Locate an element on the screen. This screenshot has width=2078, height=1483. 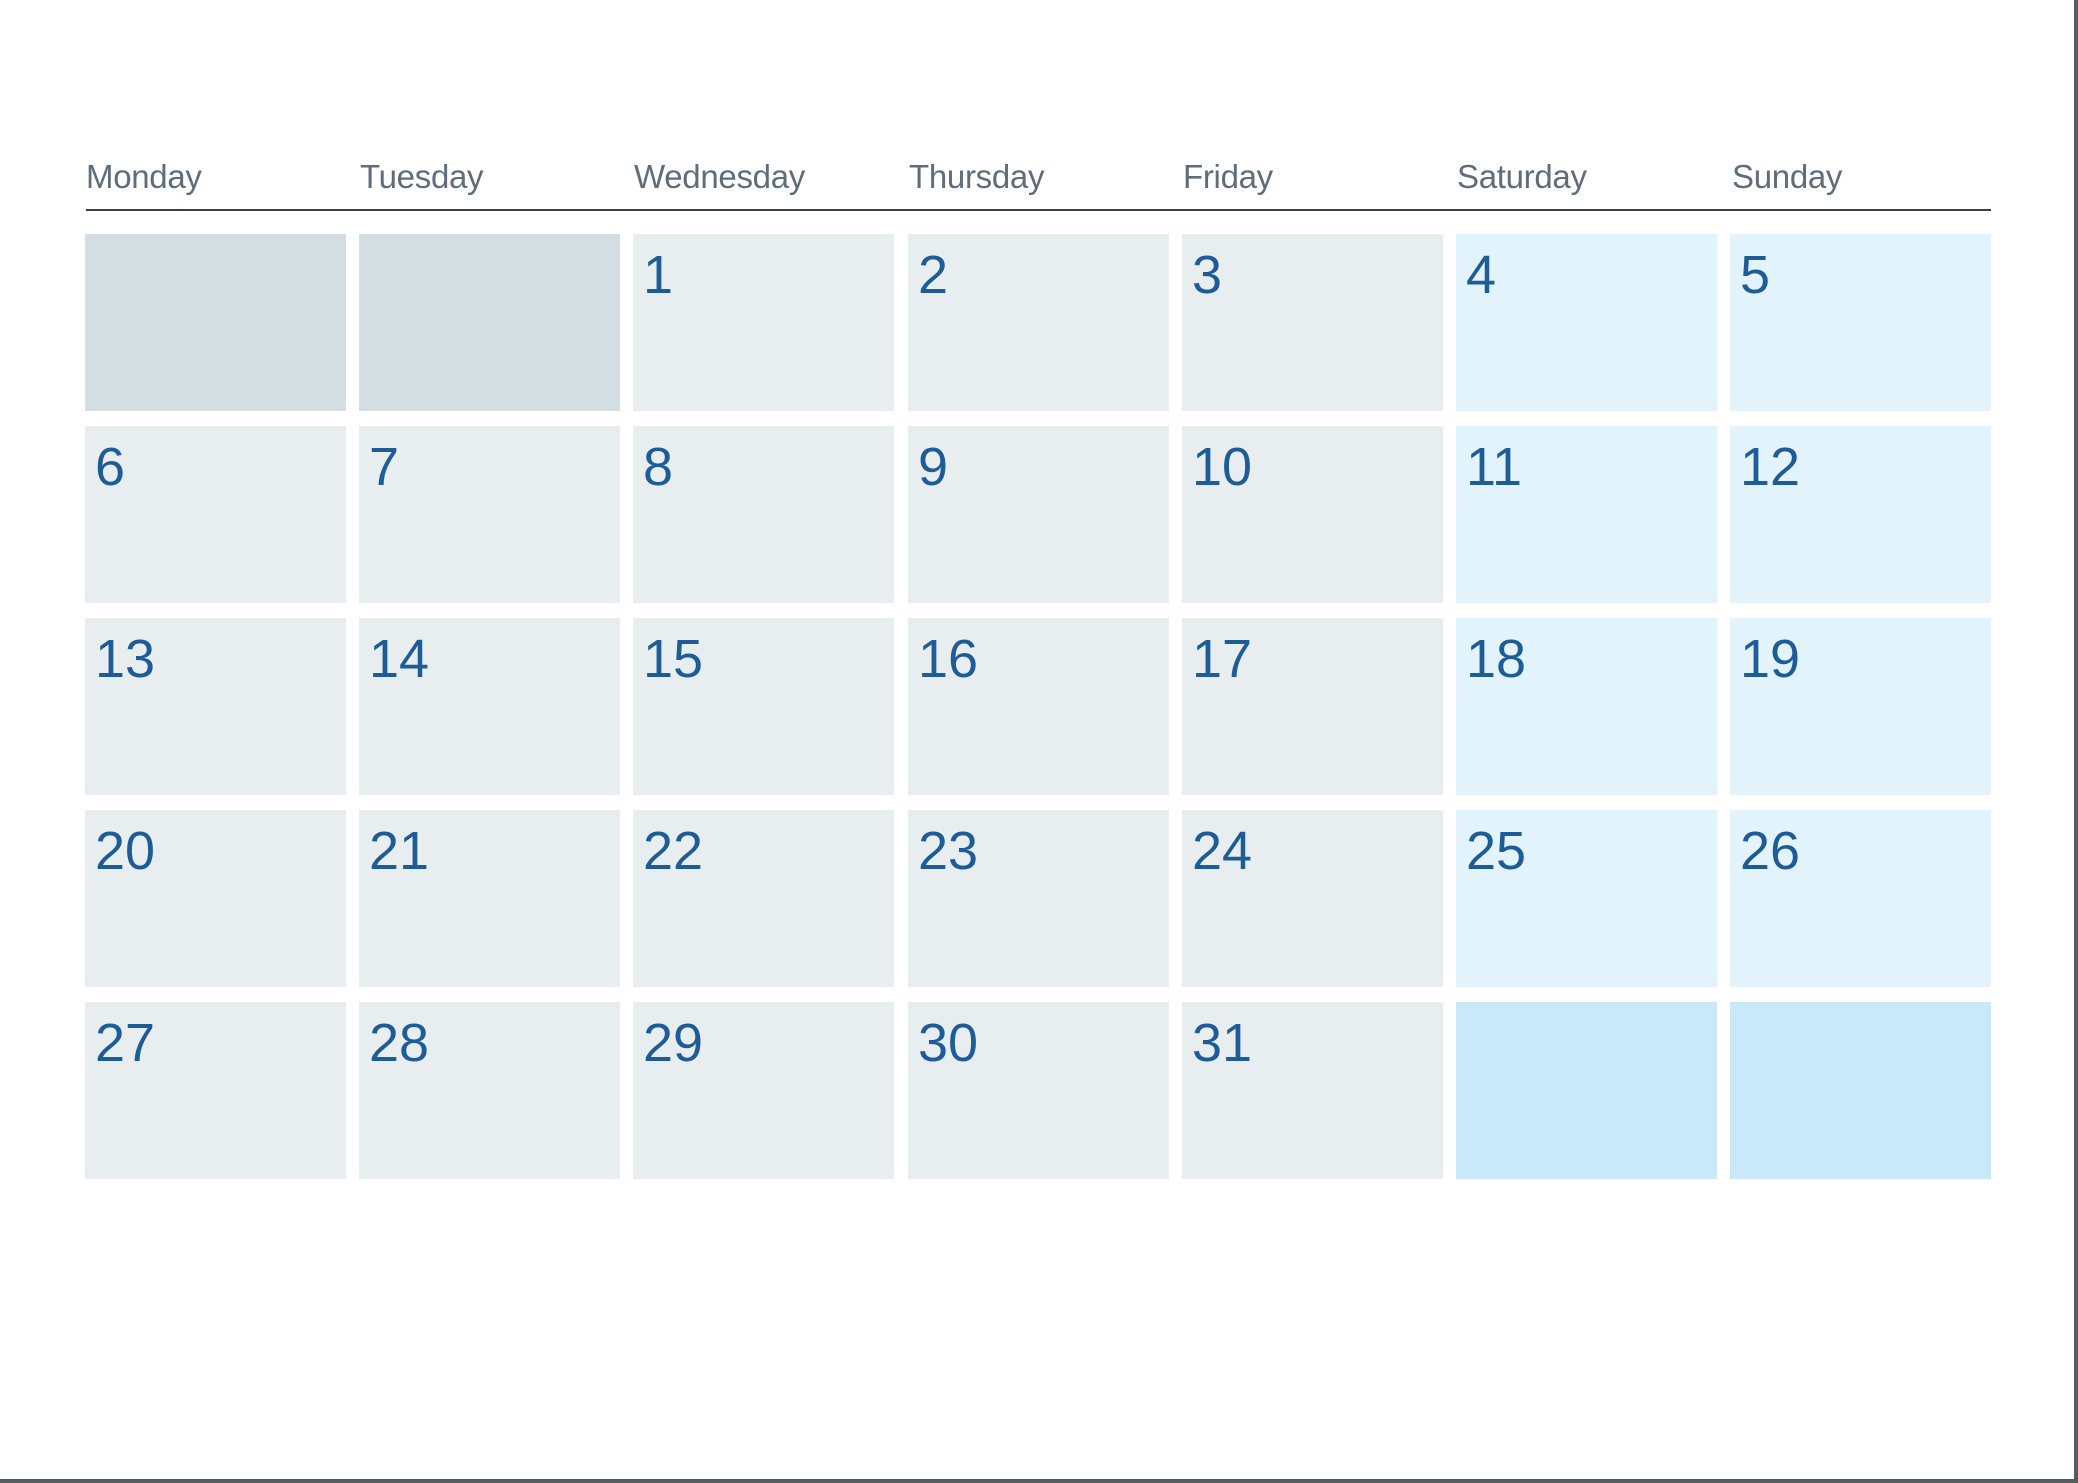
day-cell: 10 is located at coordinates (1312, 514).